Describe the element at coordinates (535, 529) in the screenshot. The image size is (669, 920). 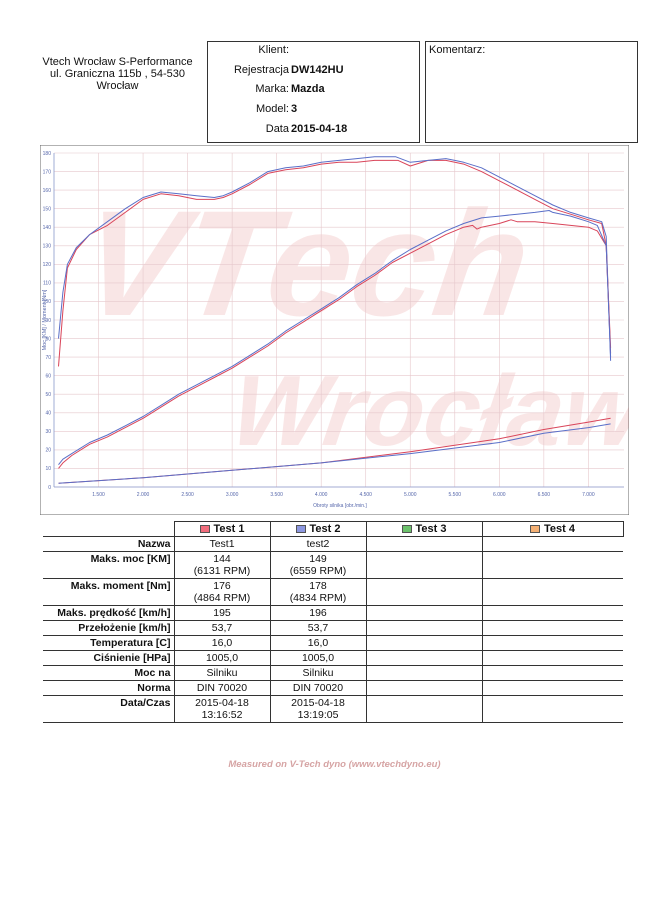
I see `test4-swatch` at that location.